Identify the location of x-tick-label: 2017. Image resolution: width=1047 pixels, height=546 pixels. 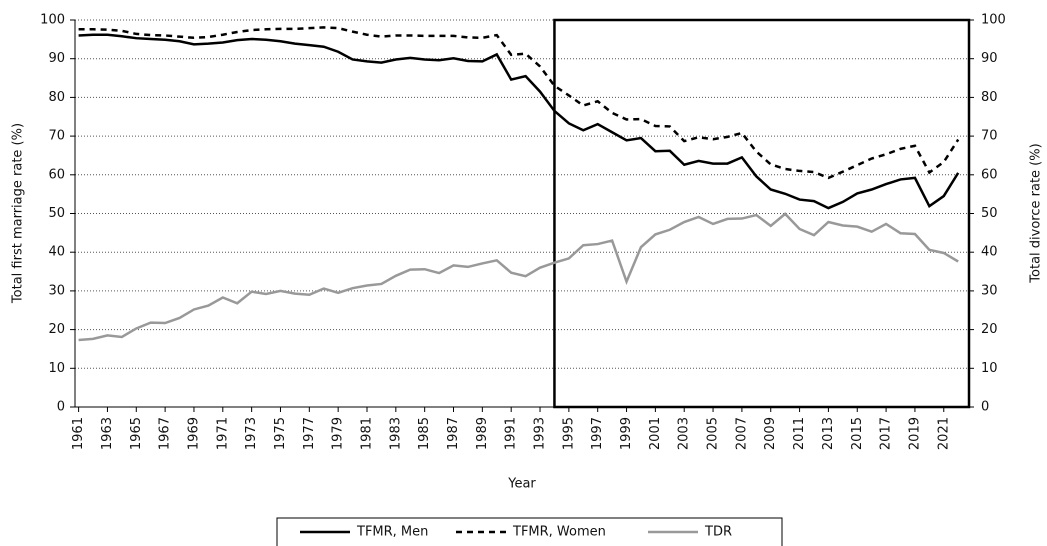
(886, 433).